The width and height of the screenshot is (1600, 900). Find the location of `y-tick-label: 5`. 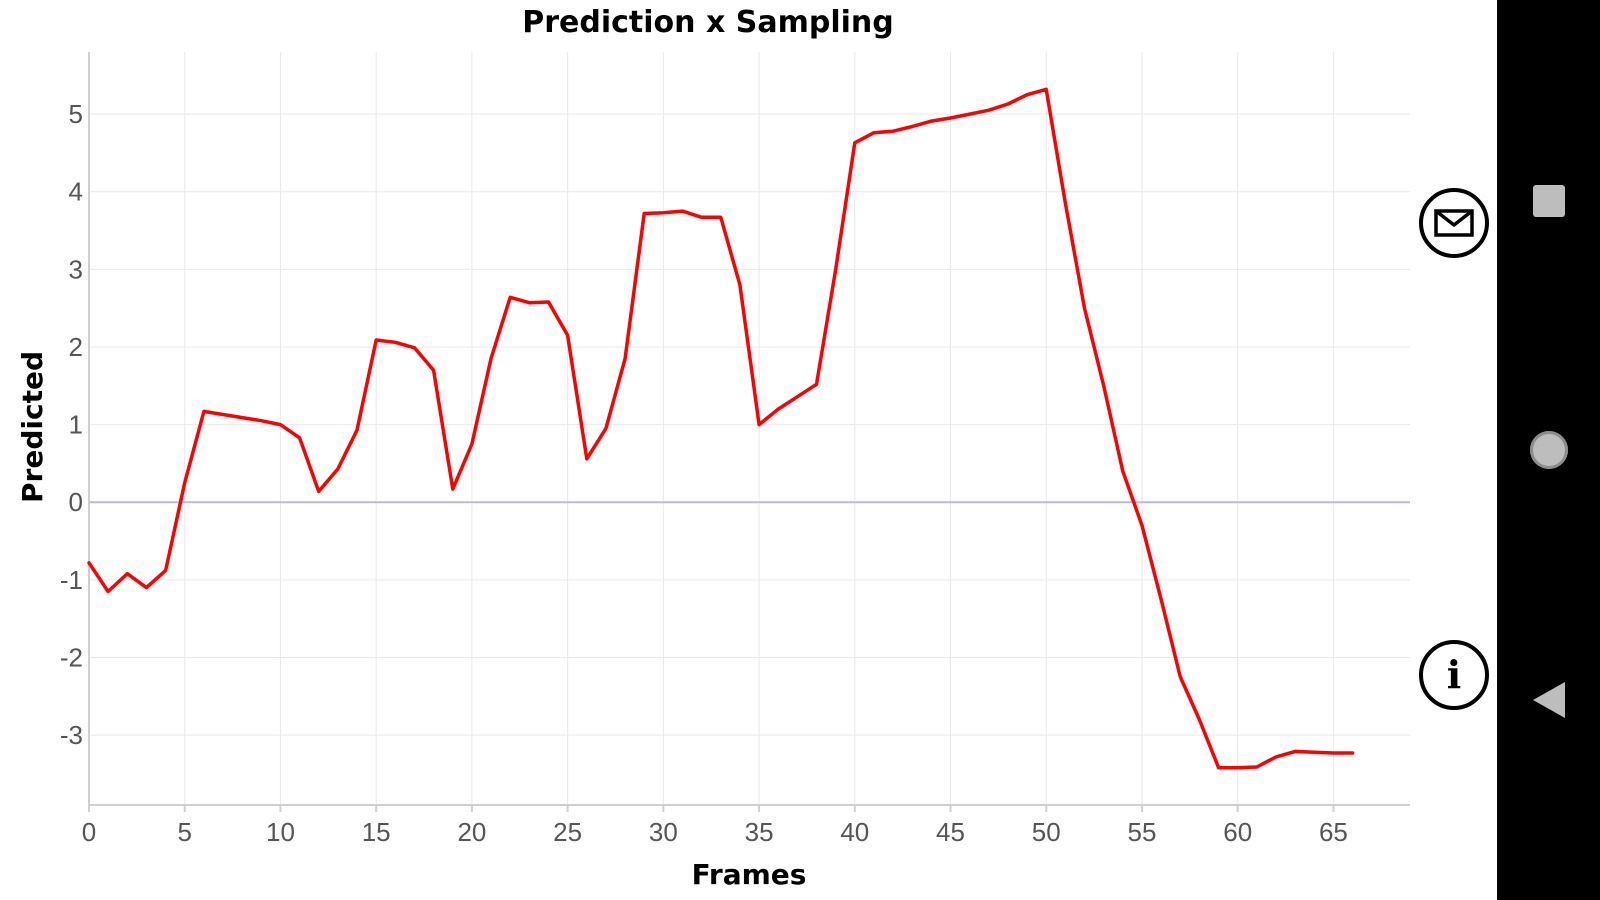

y-tick-label: 5 is located at coordinates (76, 114).